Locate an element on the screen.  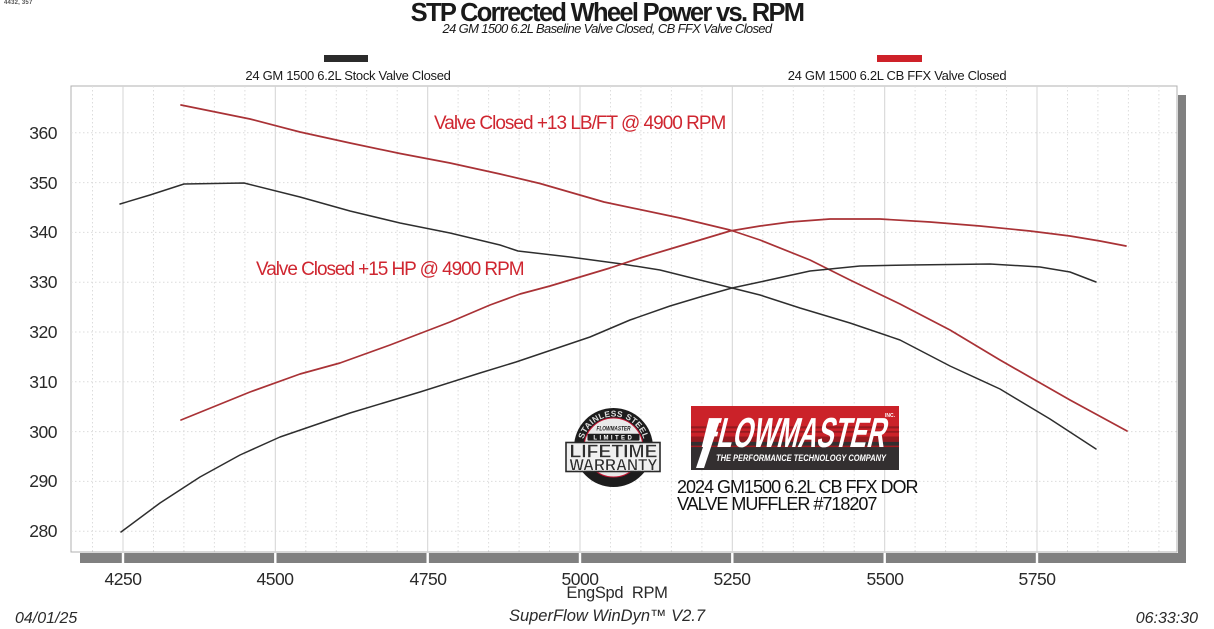
svg-text: LIMITED is located at coordinates (613, 438).